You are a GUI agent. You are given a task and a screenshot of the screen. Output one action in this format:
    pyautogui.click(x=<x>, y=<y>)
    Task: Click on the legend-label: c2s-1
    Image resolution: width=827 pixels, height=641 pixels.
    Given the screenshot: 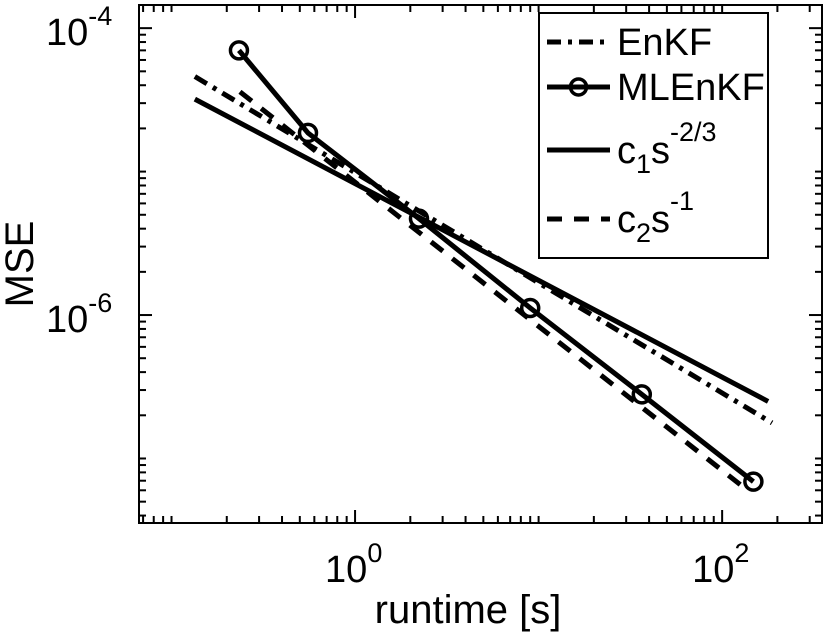 What is the action you would take?
    pyautogui.click(x=655, y=217)
    